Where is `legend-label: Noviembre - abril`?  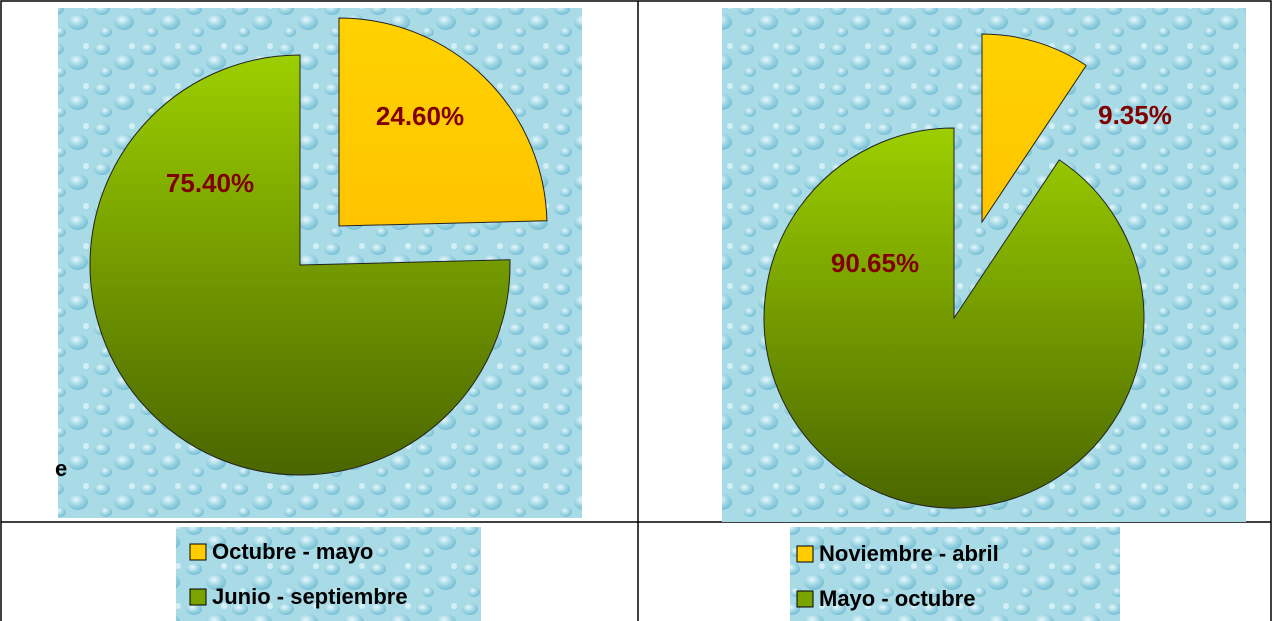
legend-label: Noviembre - abril is located at coordinates (909, 553).